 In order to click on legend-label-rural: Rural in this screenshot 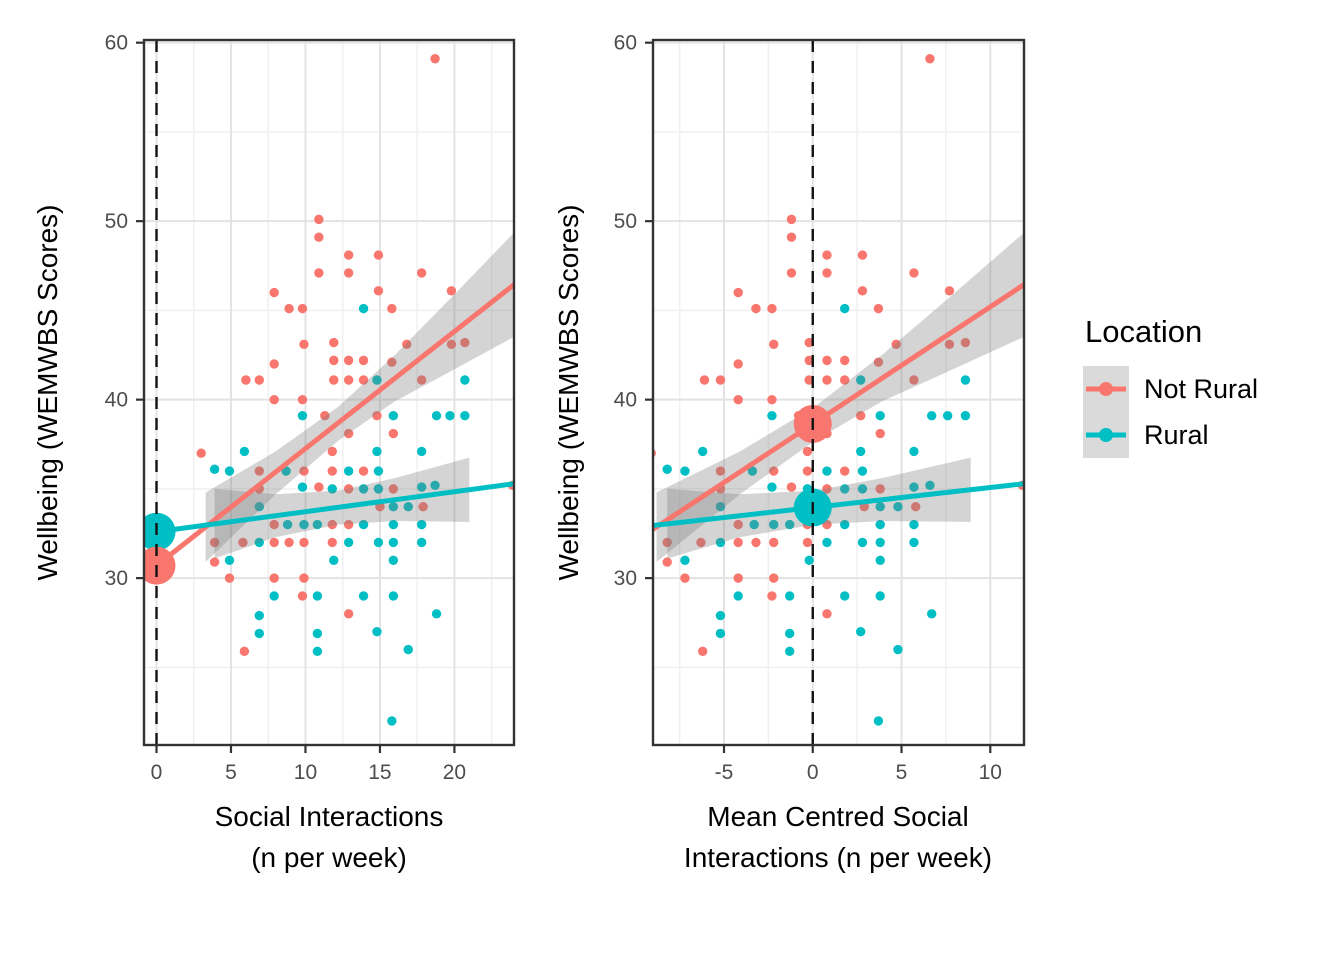, I will do `click(1176, 434)`.